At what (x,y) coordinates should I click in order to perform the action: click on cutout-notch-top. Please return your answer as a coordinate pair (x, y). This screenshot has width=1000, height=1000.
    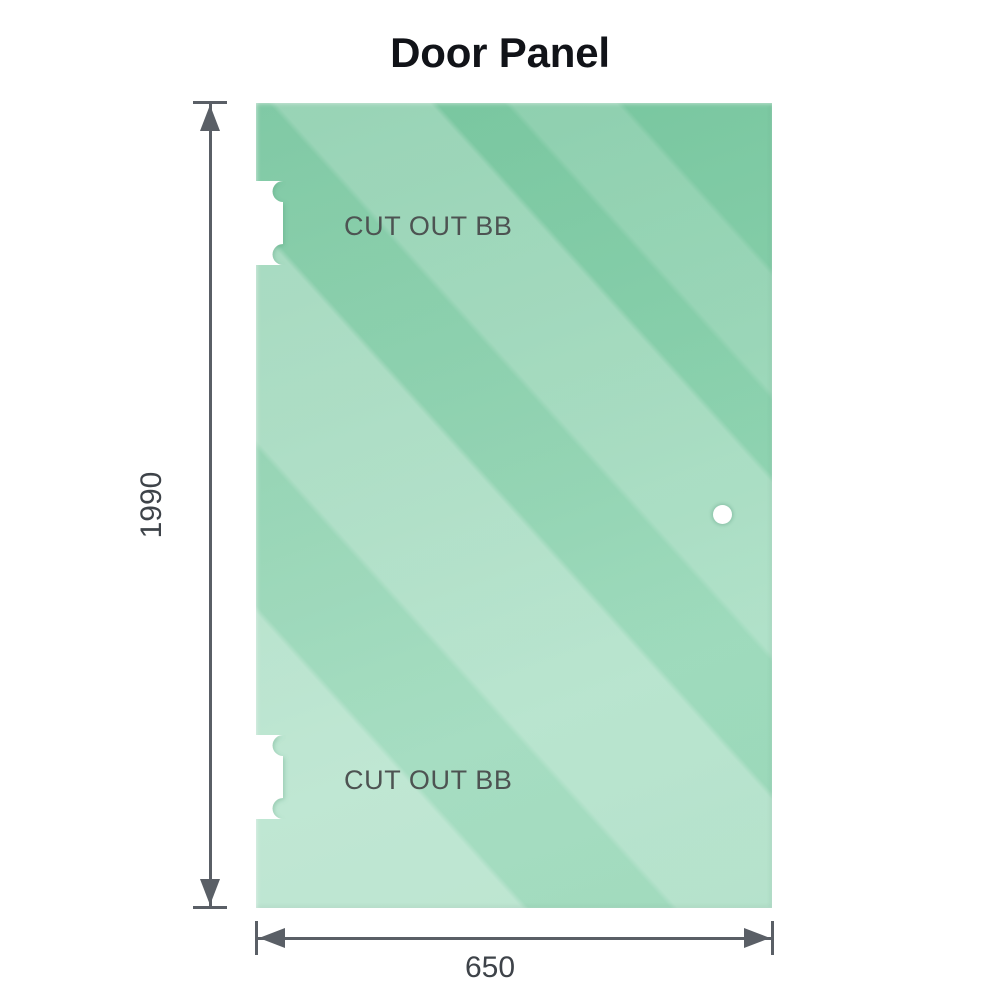
    Looking at the image, I should click on (277, 223).